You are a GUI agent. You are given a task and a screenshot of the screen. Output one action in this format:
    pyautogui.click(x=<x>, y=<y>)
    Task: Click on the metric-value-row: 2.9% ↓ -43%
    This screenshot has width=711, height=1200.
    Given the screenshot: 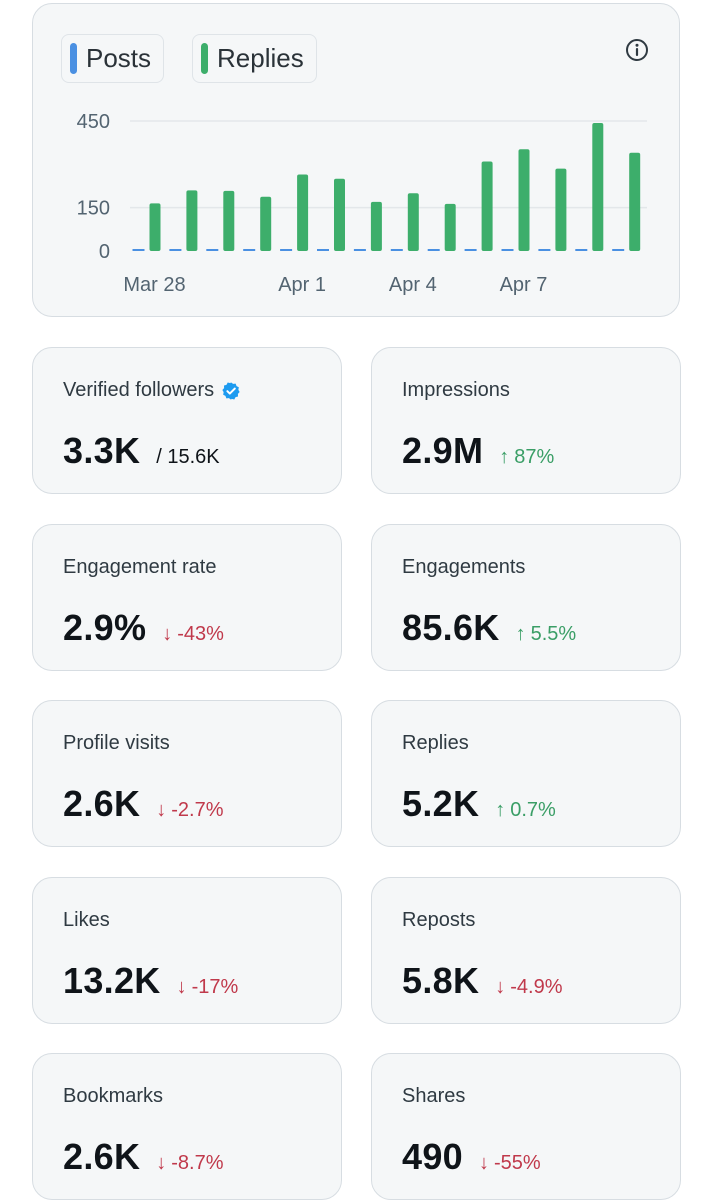 What is the action you would take?
    pyautogui.click(x=143, y=628)
    